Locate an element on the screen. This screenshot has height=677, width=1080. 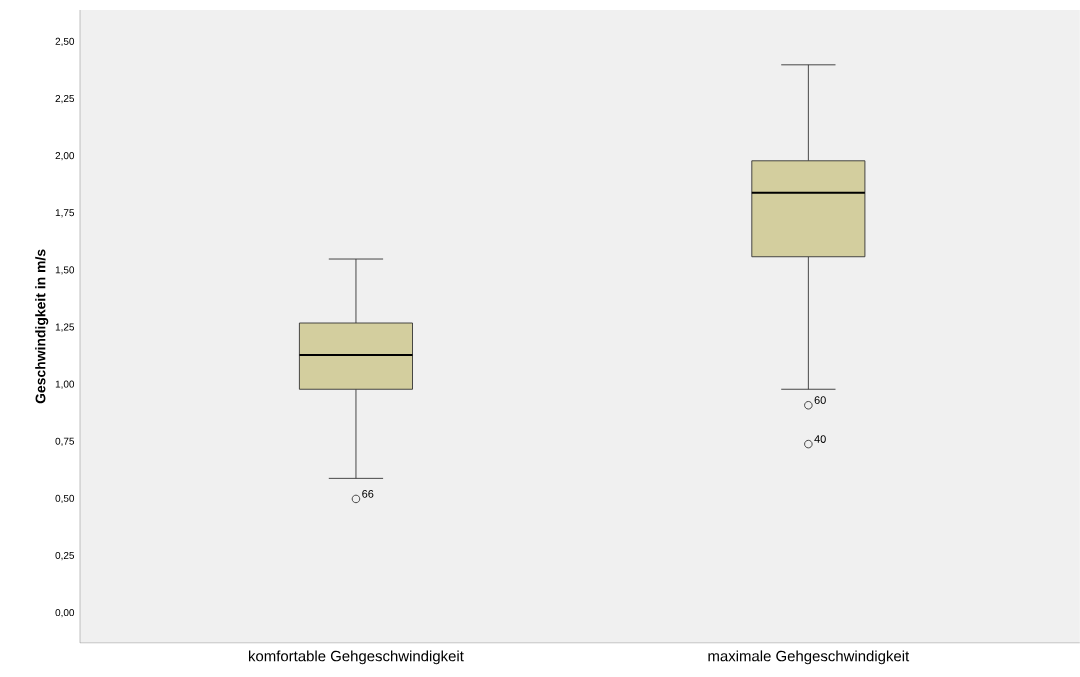
y-tick-label: 2,00 is located at coordinates (65, 156).